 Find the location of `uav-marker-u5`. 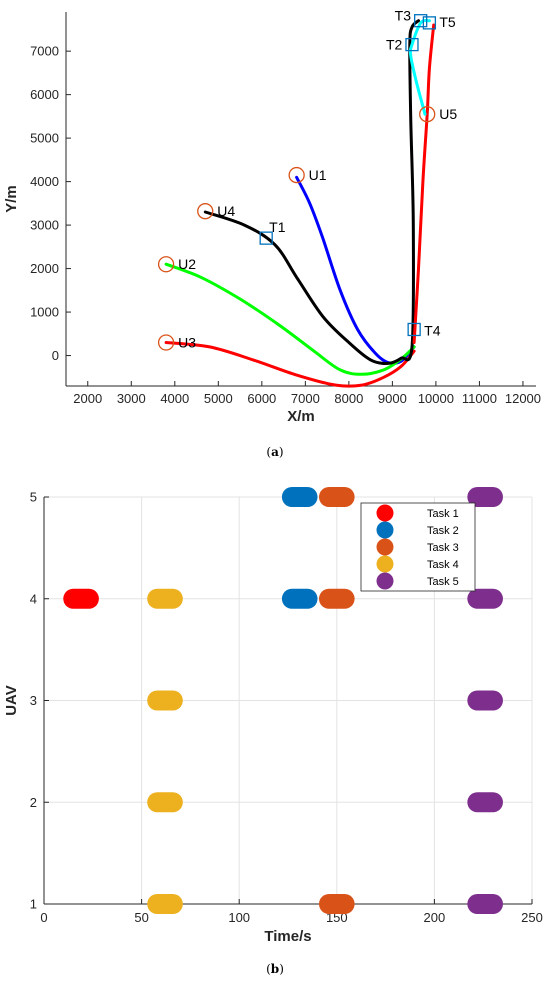

uav-marker-u5 is located at coordinates (427, 114).